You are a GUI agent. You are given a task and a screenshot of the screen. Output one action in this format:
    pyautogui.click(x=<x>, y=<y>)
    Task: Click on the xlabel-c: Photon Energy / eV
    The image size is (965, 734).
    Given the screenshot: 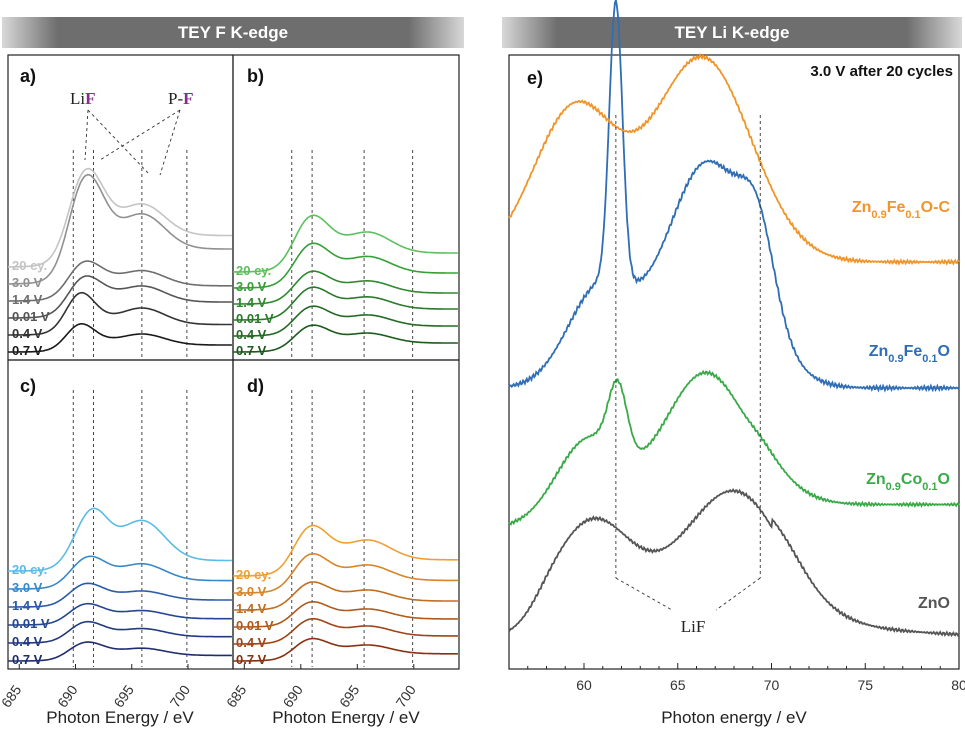 What is the action you would take?
    pyautogui.click(x=120, y=717)
    